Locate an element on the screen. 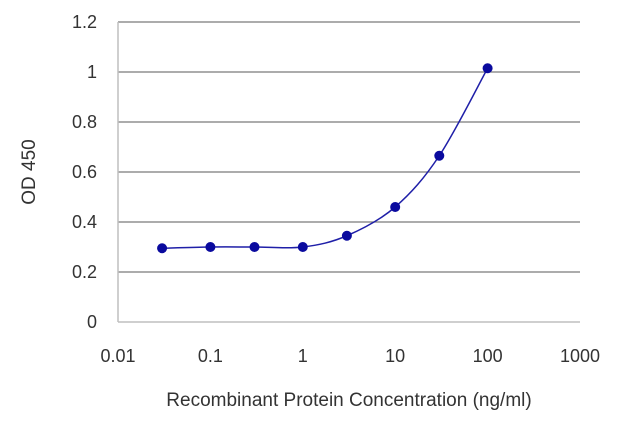  y-axis-title: OD 450 is located at coordinates (29, 171).